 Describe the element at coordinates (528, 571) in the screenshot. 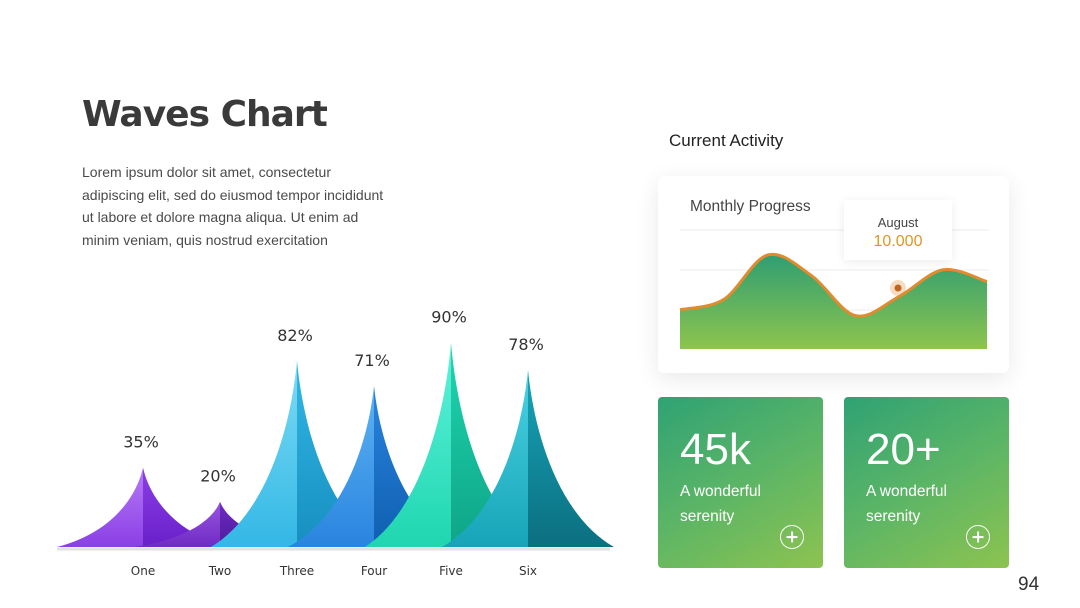

I see `wave-category-label: Six` at that location.